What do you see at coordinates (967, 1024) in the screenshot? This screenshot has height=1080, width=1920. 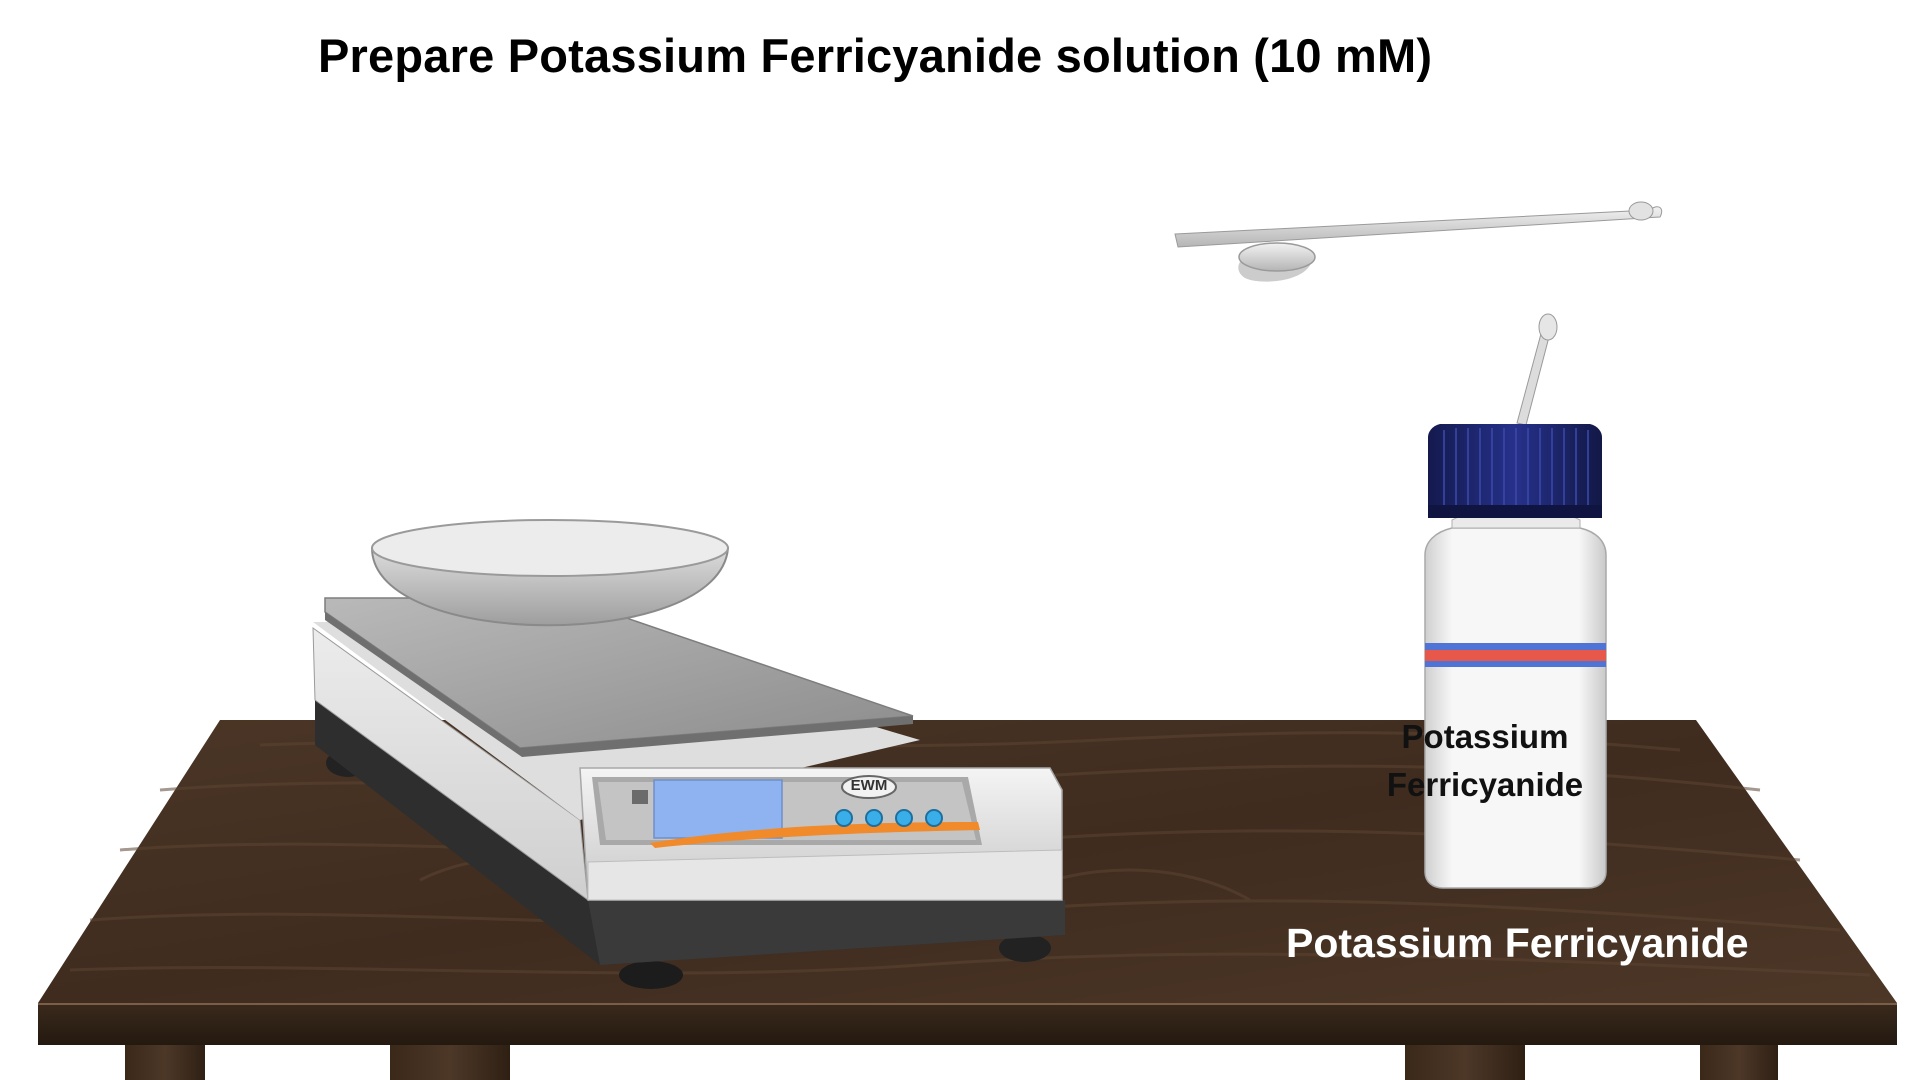 I see `table-edge` at bounding box center [967, 1024].